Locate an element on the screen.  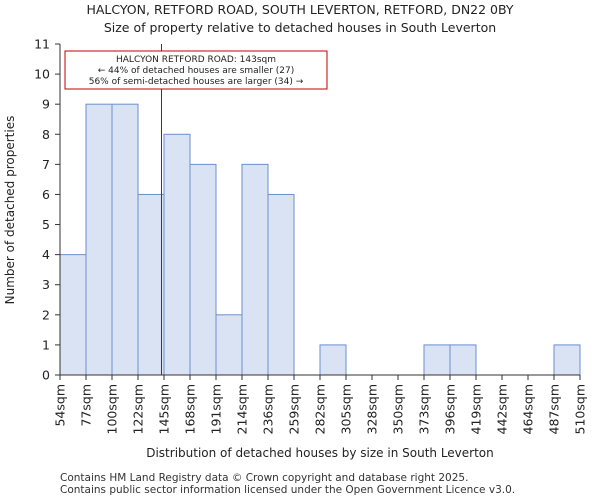
x-tick-label: 350sqm is located at coordinates (398, 409).